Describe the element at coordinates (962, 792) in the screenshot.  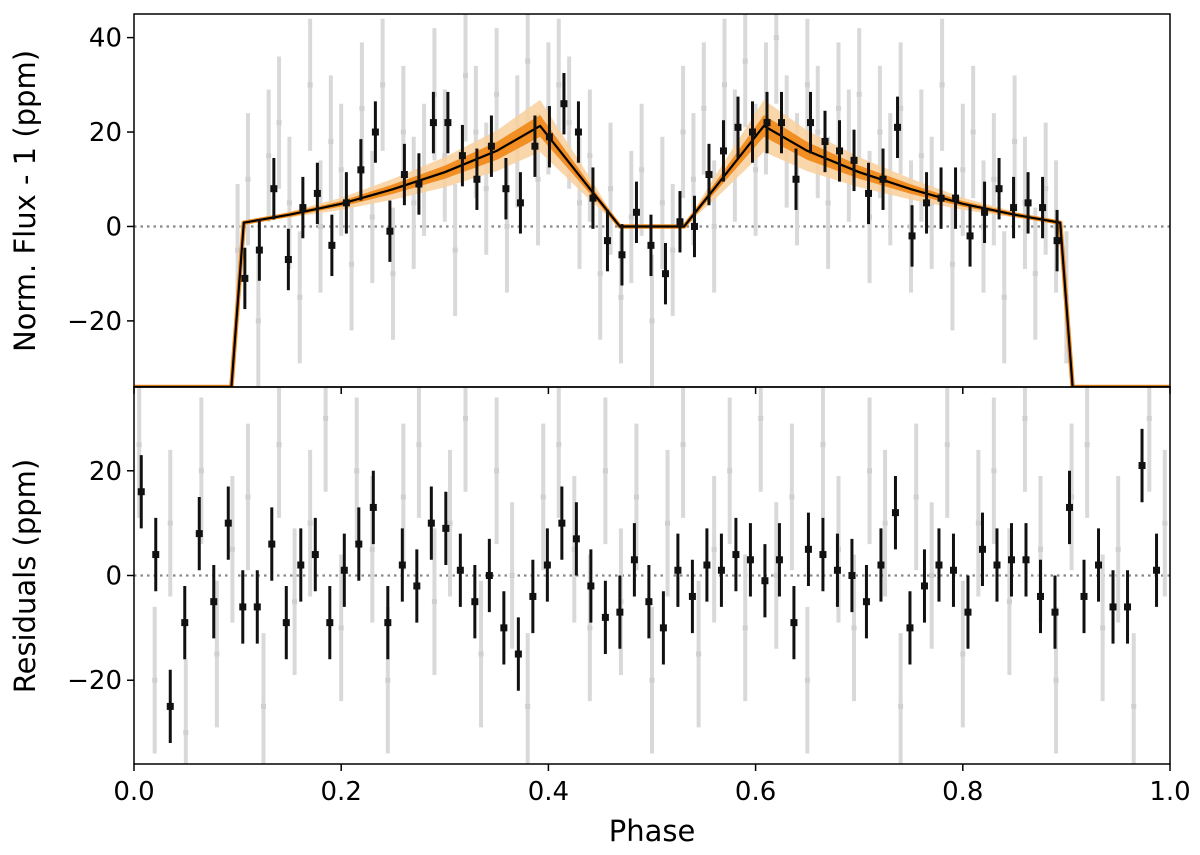
I see `x-tick-label: 0.8` at that location.